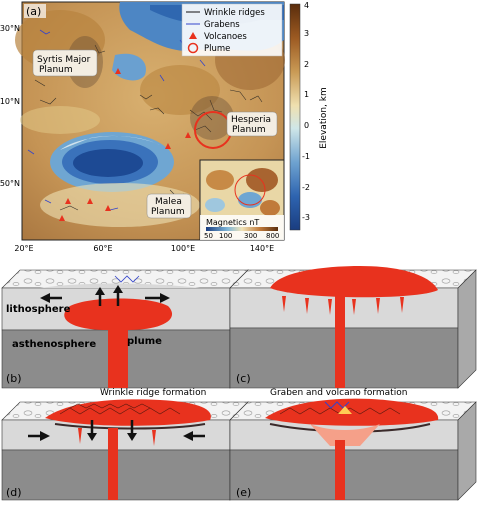 The image size is (480, 506). I want to click on panel-e: Graben and volcano formation (e), so click(353, 444).